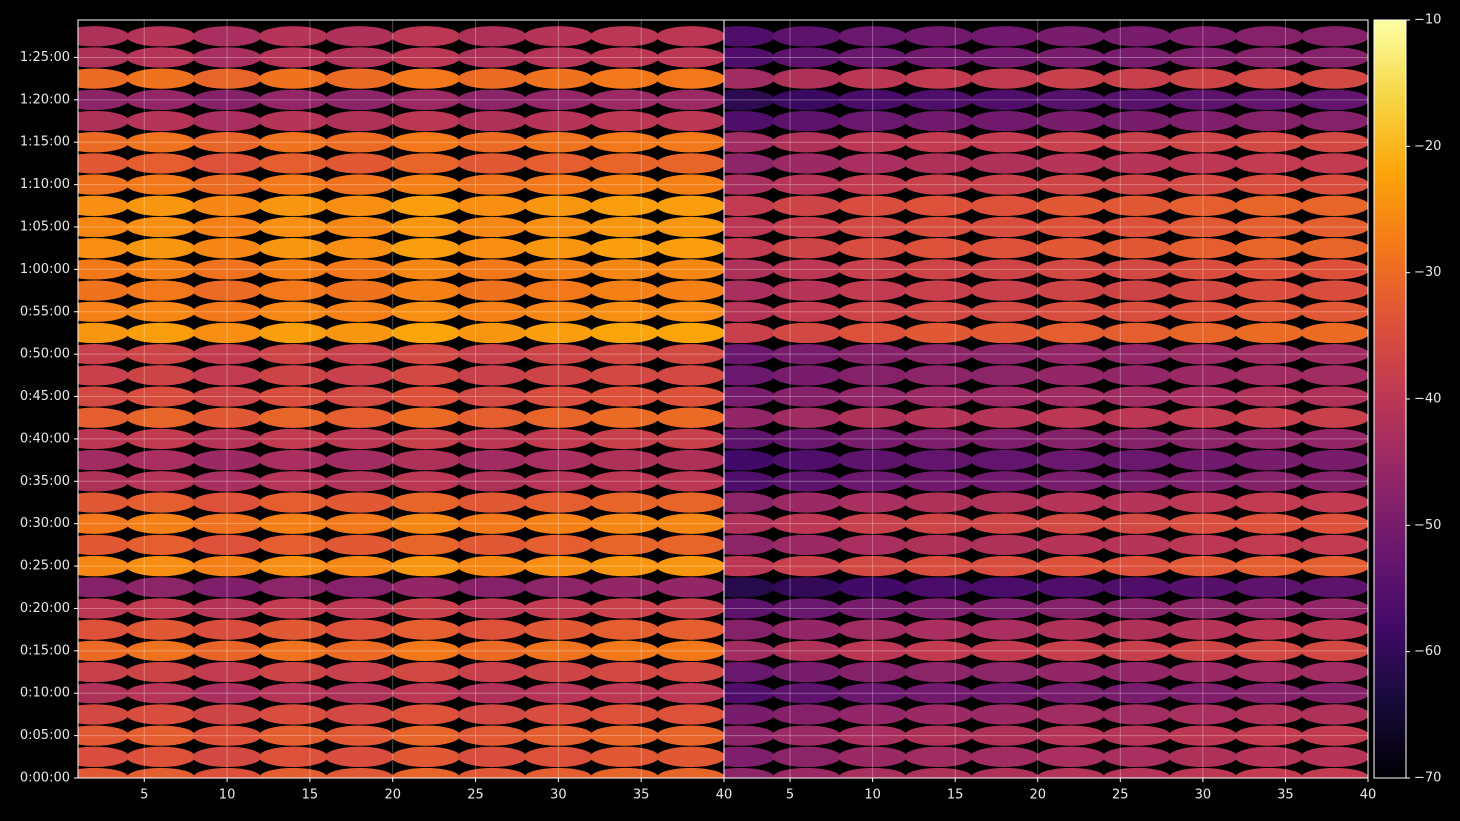  Describe the element at coordinates (1285, 795) in the screenshot. I see `x-tick-label: 35` at that location.